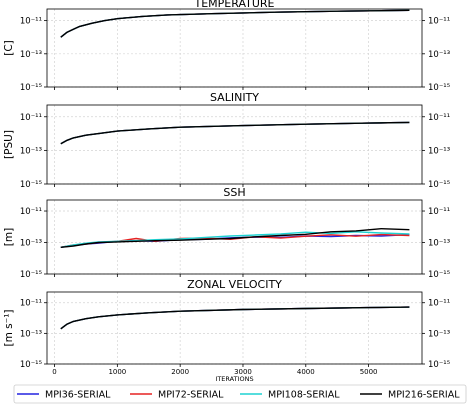  What do you see at coordinates (191, 395) in the screenshot?
I see `legend-label-mpi72-serial: MPI72-SERIAL` at bounding box center [191, 395].